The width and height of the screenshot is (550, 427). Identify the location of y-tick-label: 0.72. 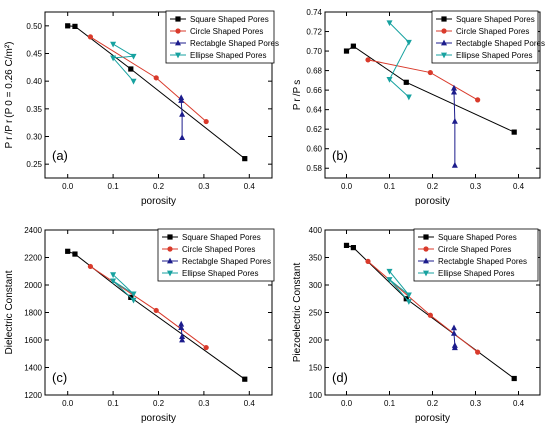
(314, 32).